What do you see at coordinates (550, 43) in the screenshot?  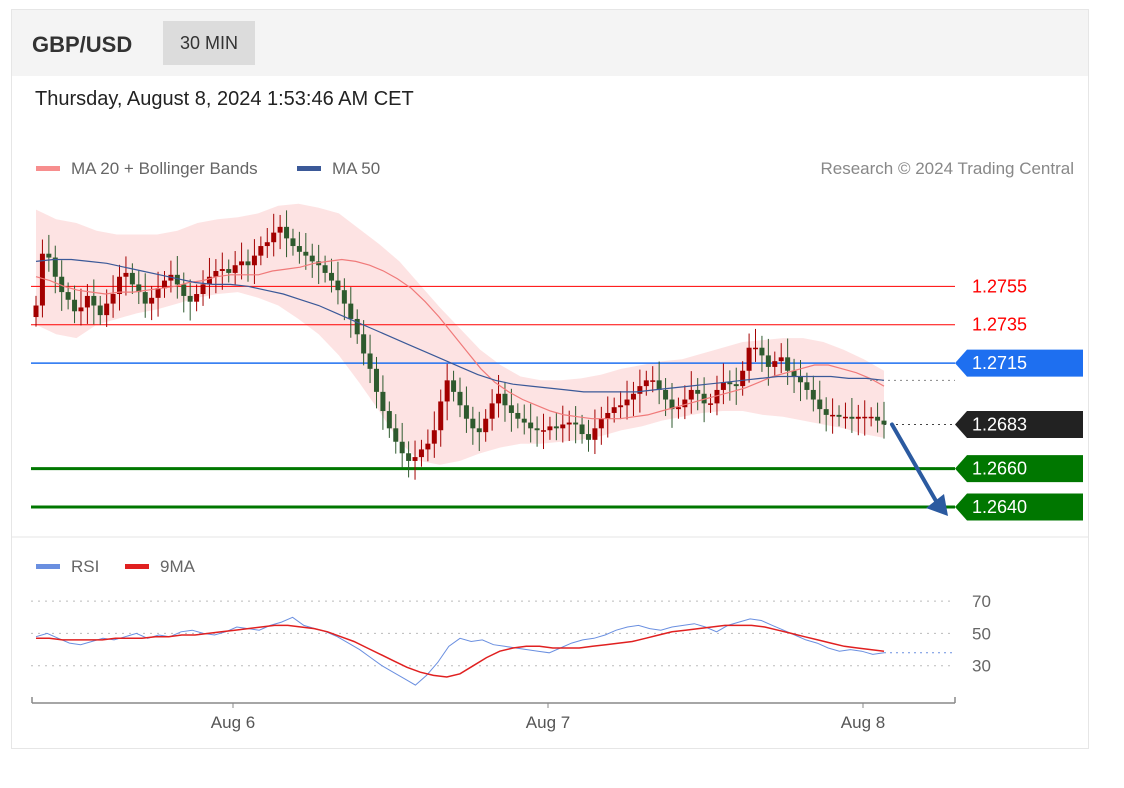 I see `chart-header: GBP/USD 30 MIN` at bounding box center [550, 43].